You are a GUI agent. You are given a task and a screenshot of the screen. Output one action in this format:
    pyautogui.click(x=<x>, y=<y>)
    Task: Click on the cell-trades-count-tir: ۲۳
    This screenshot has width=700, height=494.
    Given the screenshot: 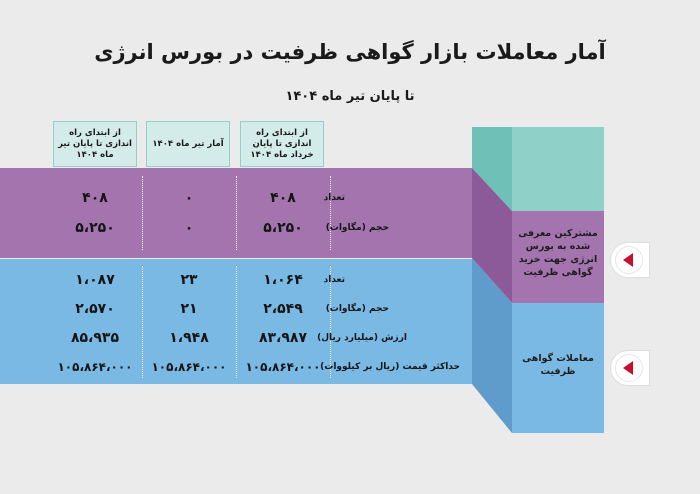 What is the action you would take?
    pyautogui.click(x=189, y=280)
    